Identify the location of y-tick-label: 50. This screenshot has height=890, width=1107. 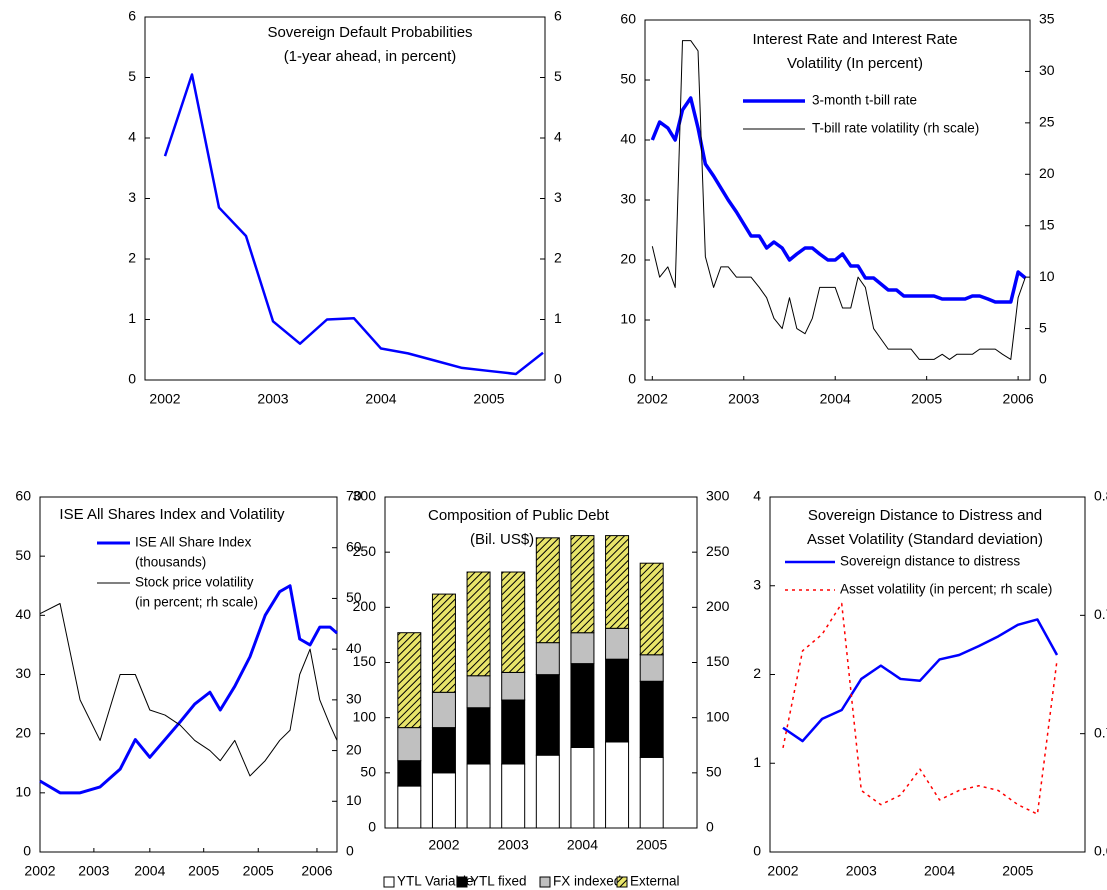
(628, 79).